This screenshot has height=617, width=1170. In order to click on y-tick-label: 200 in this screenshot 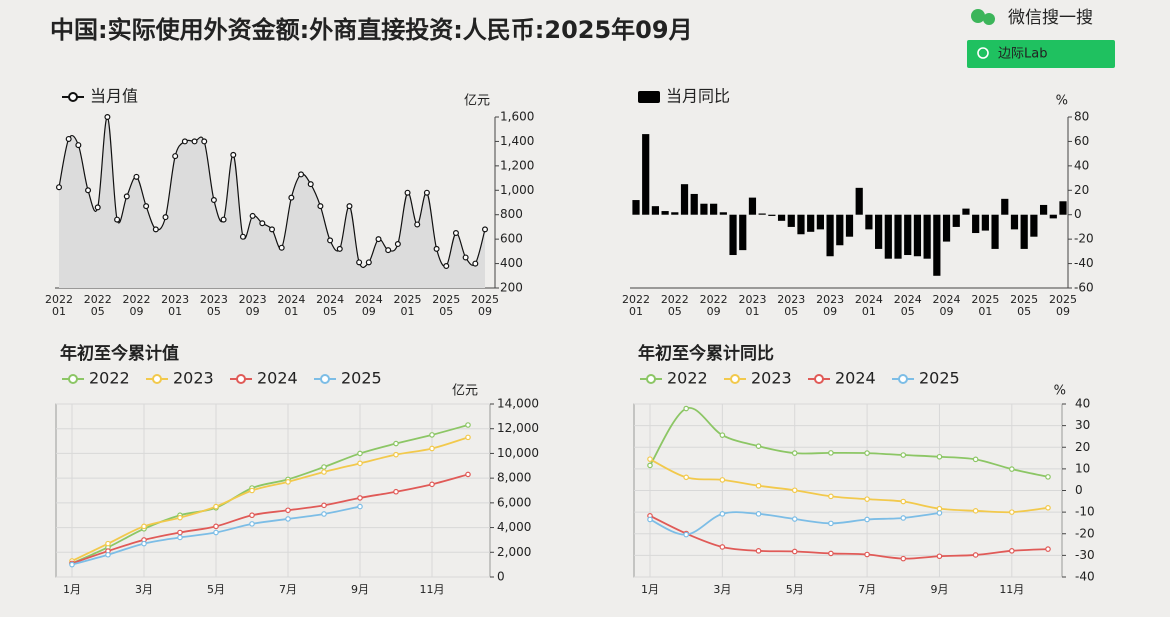, I will do `click(511, 288)`.